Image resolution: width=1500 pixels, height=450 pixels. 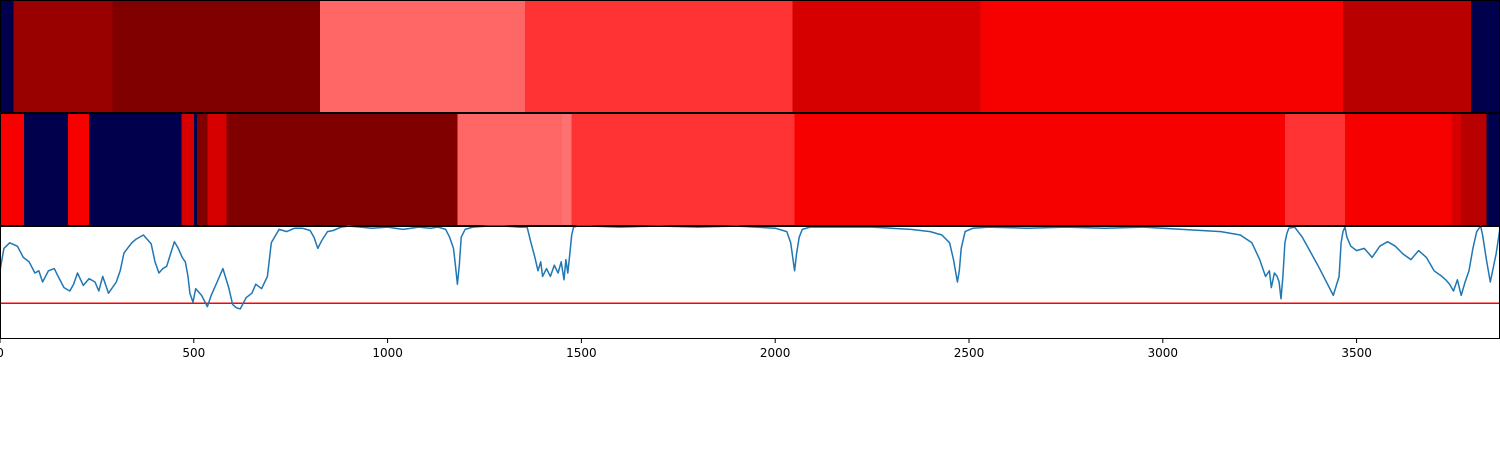 I want to click on x-tick-label-2: 1000, so click(x=387, y=353).